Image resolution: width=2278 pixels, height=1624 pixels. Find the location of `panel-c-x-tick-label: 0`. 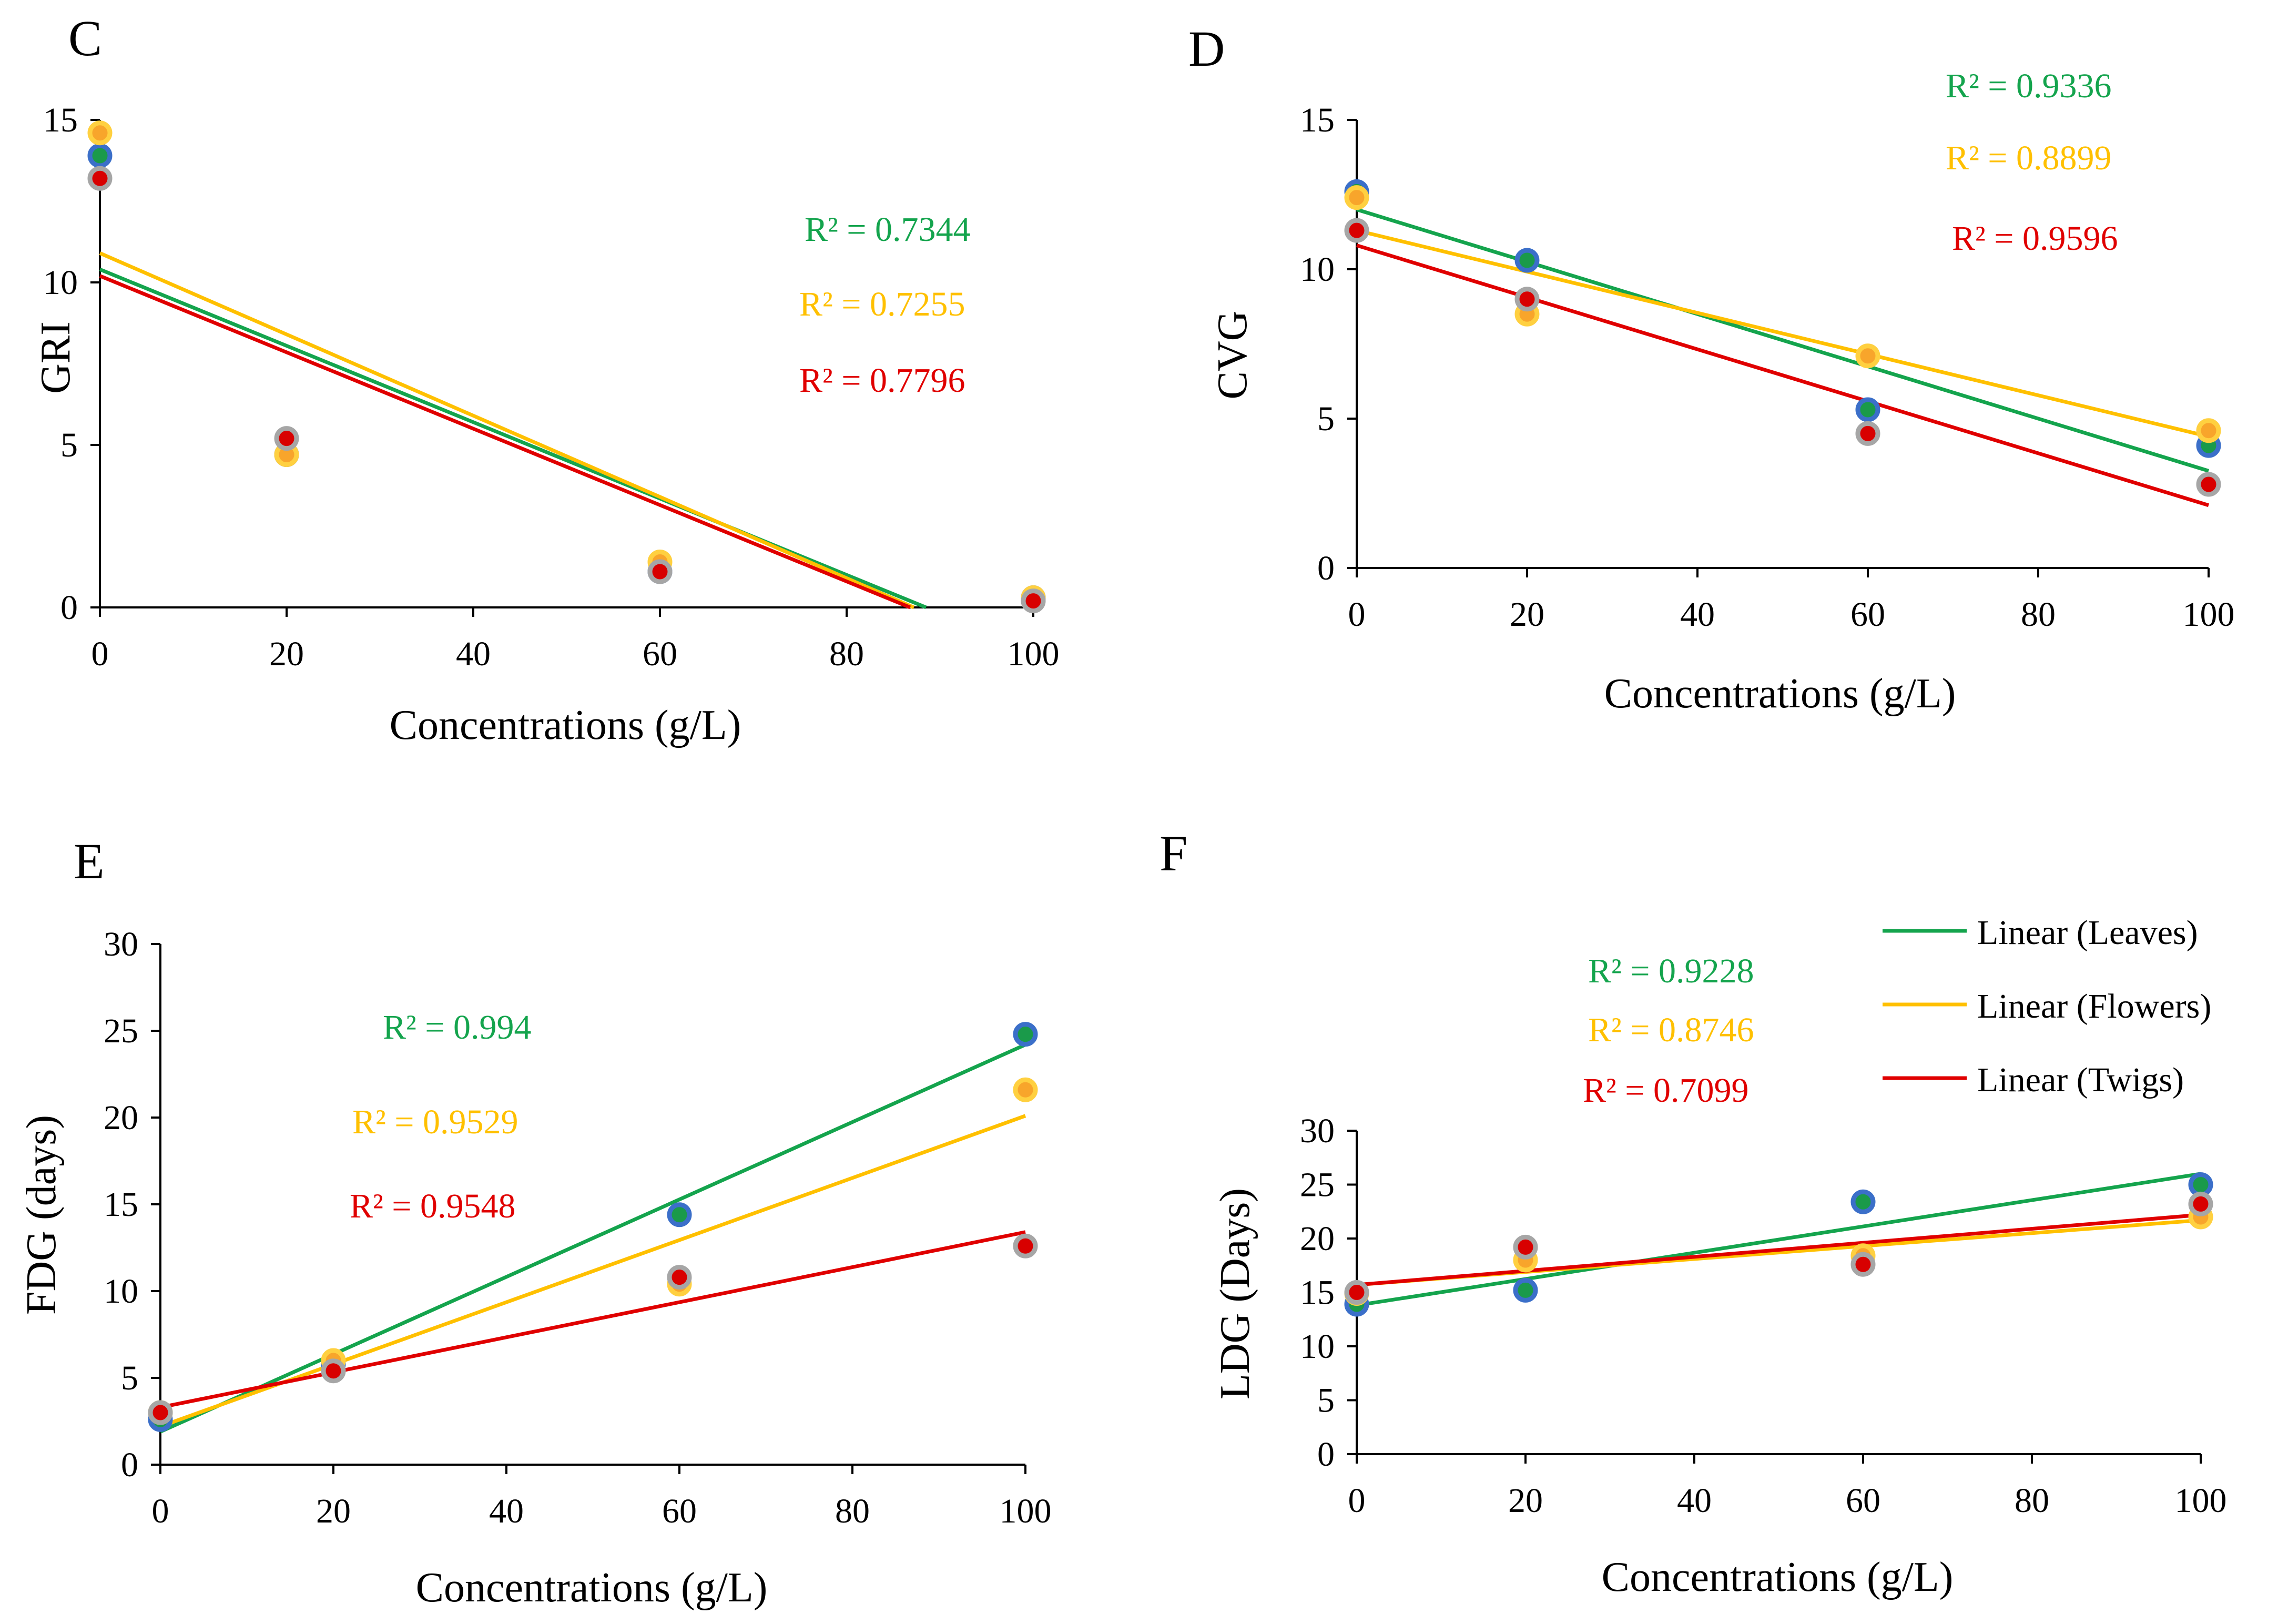

panel-c-x-tick-label: 0 is located at coordinates (100, 654).